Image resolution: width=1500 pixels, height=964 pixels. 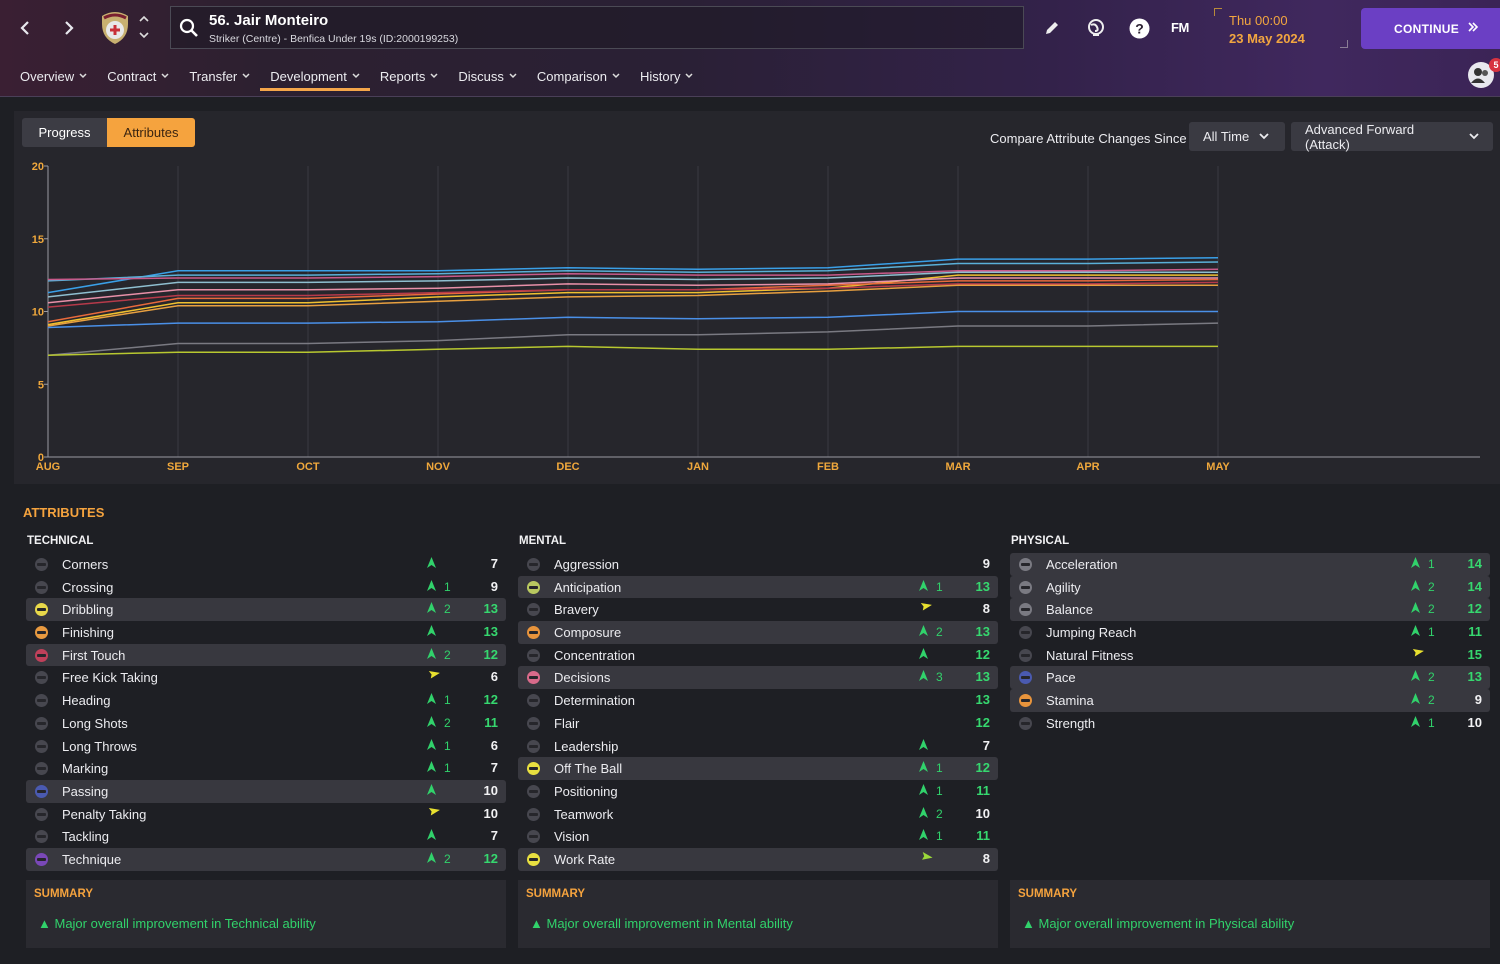 I want to click on attribute-row-work-rate: Work Rate 8, so click(x=758, y=859).